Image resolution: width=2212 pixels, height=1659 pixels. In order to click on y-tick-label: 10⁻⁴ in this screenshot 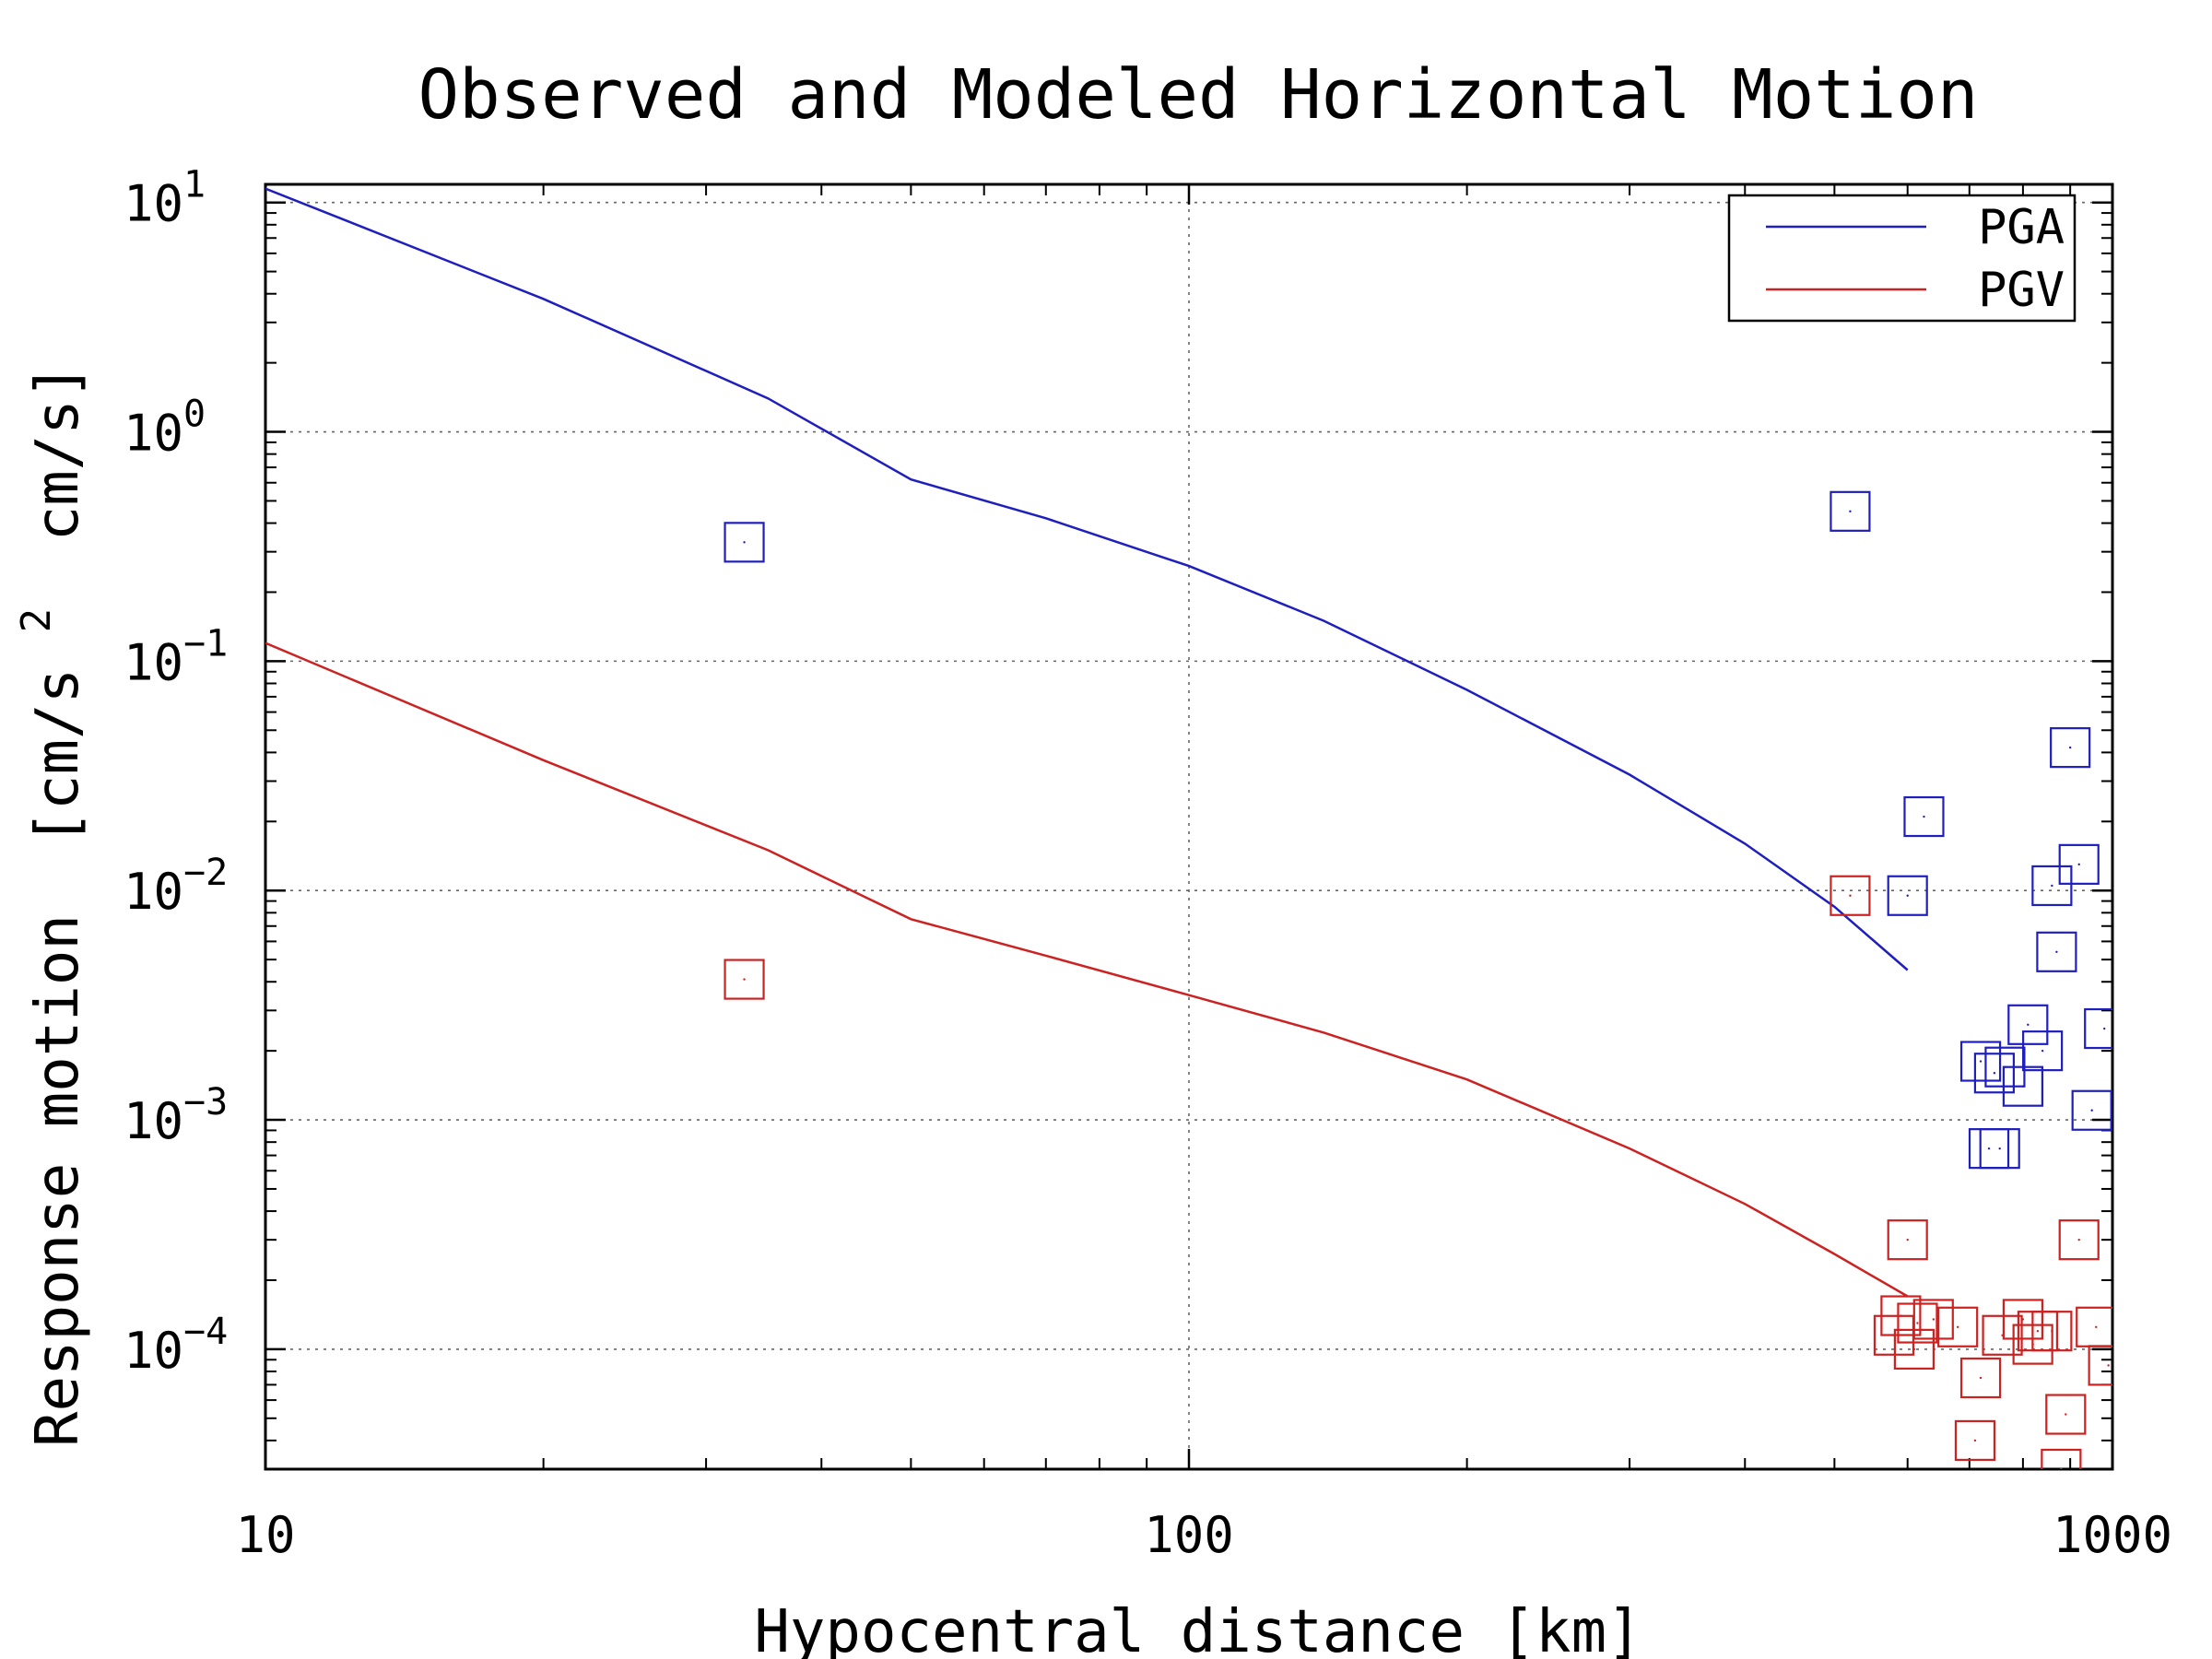, I will do `click(176, 1345)`.